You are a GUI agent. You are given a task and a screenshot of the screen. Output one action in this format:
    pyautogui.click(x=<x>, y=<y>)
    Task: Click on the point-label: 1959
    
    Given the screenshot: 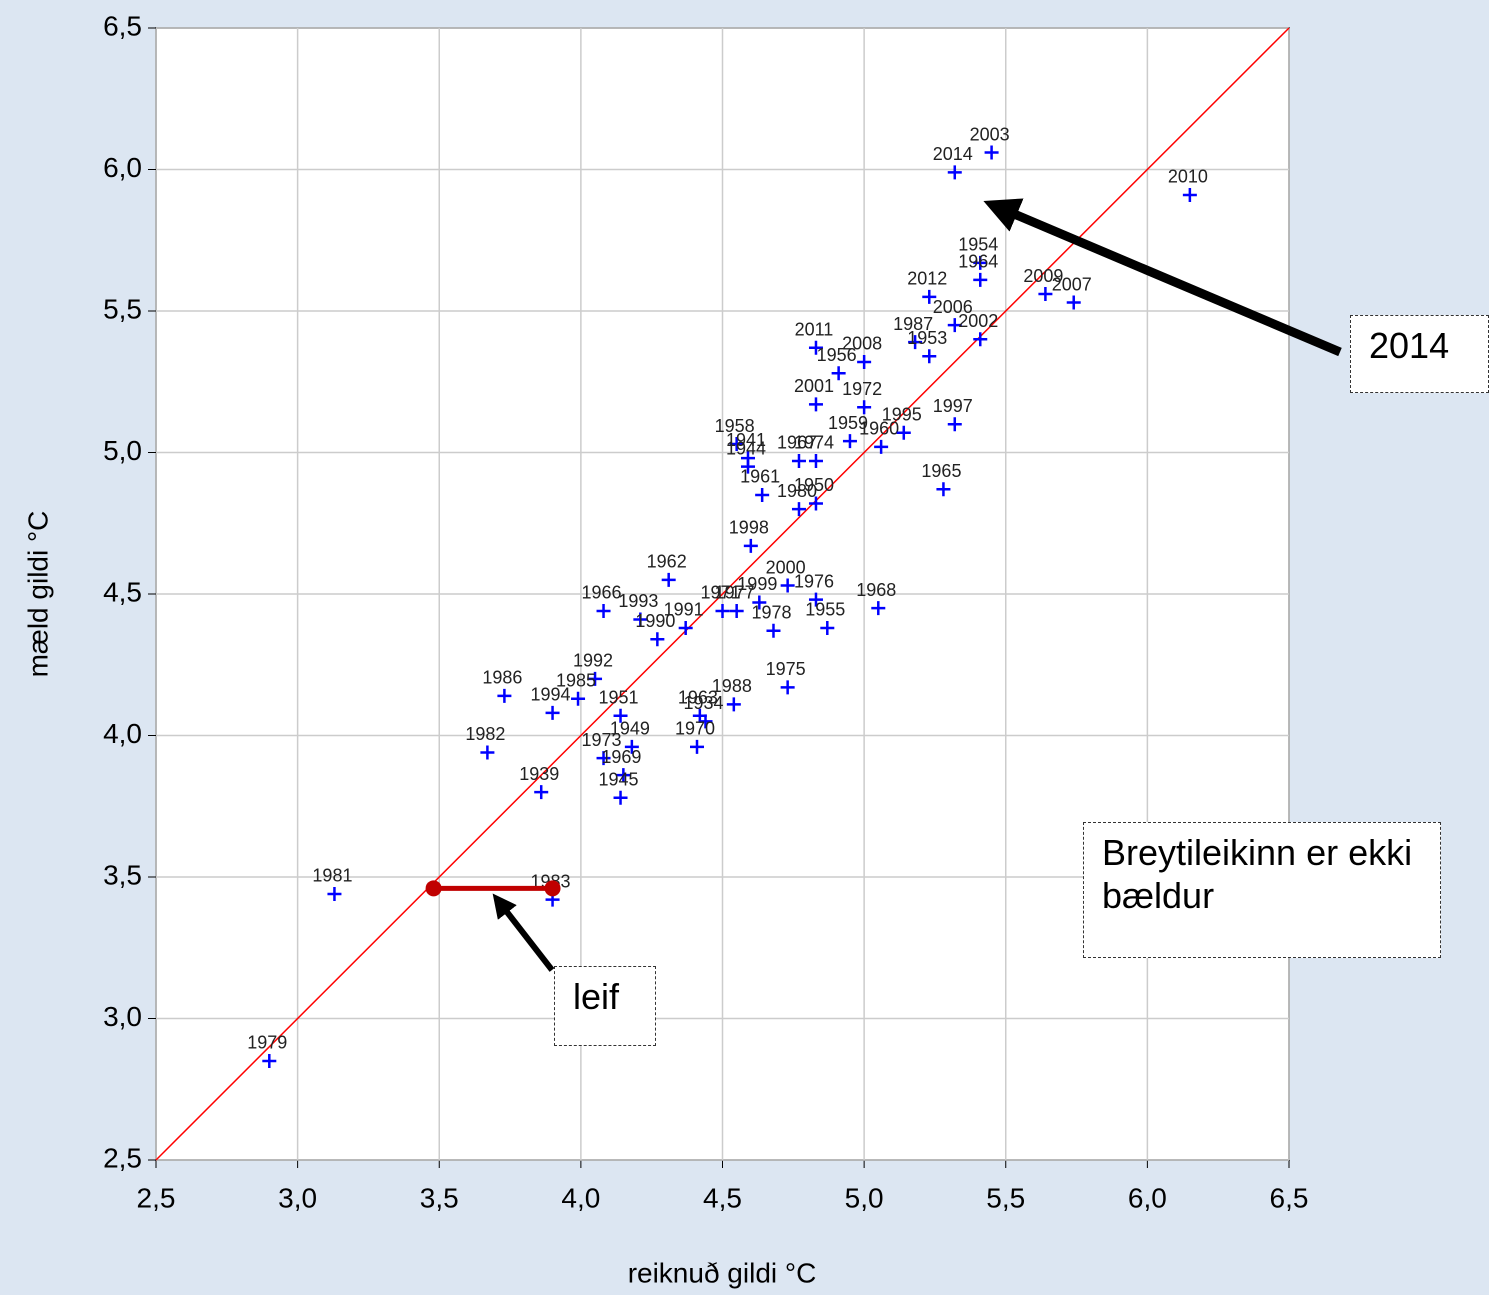 What is the action you would take?
    pyautogui.click(x=848, y=423)
    